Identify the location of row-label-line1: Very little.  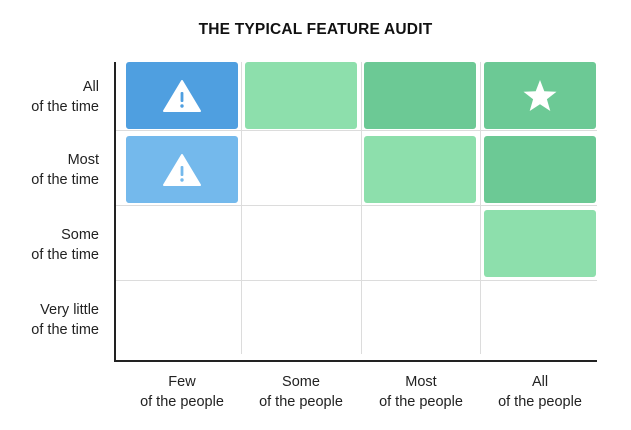
(69, 310).